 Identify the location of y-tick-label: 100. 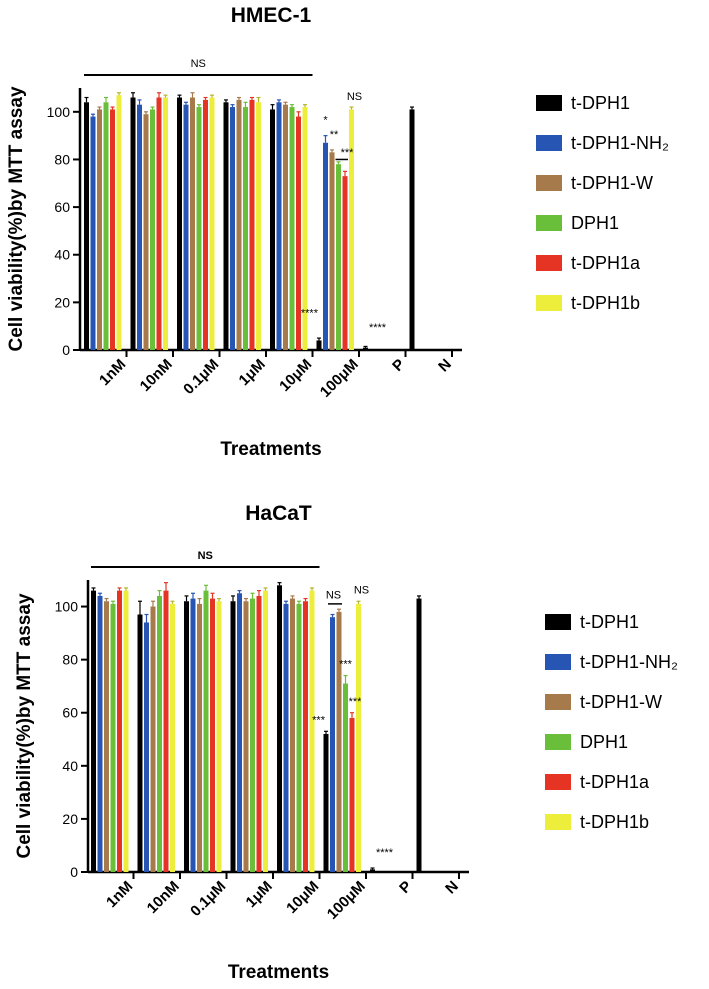
(67, 607).